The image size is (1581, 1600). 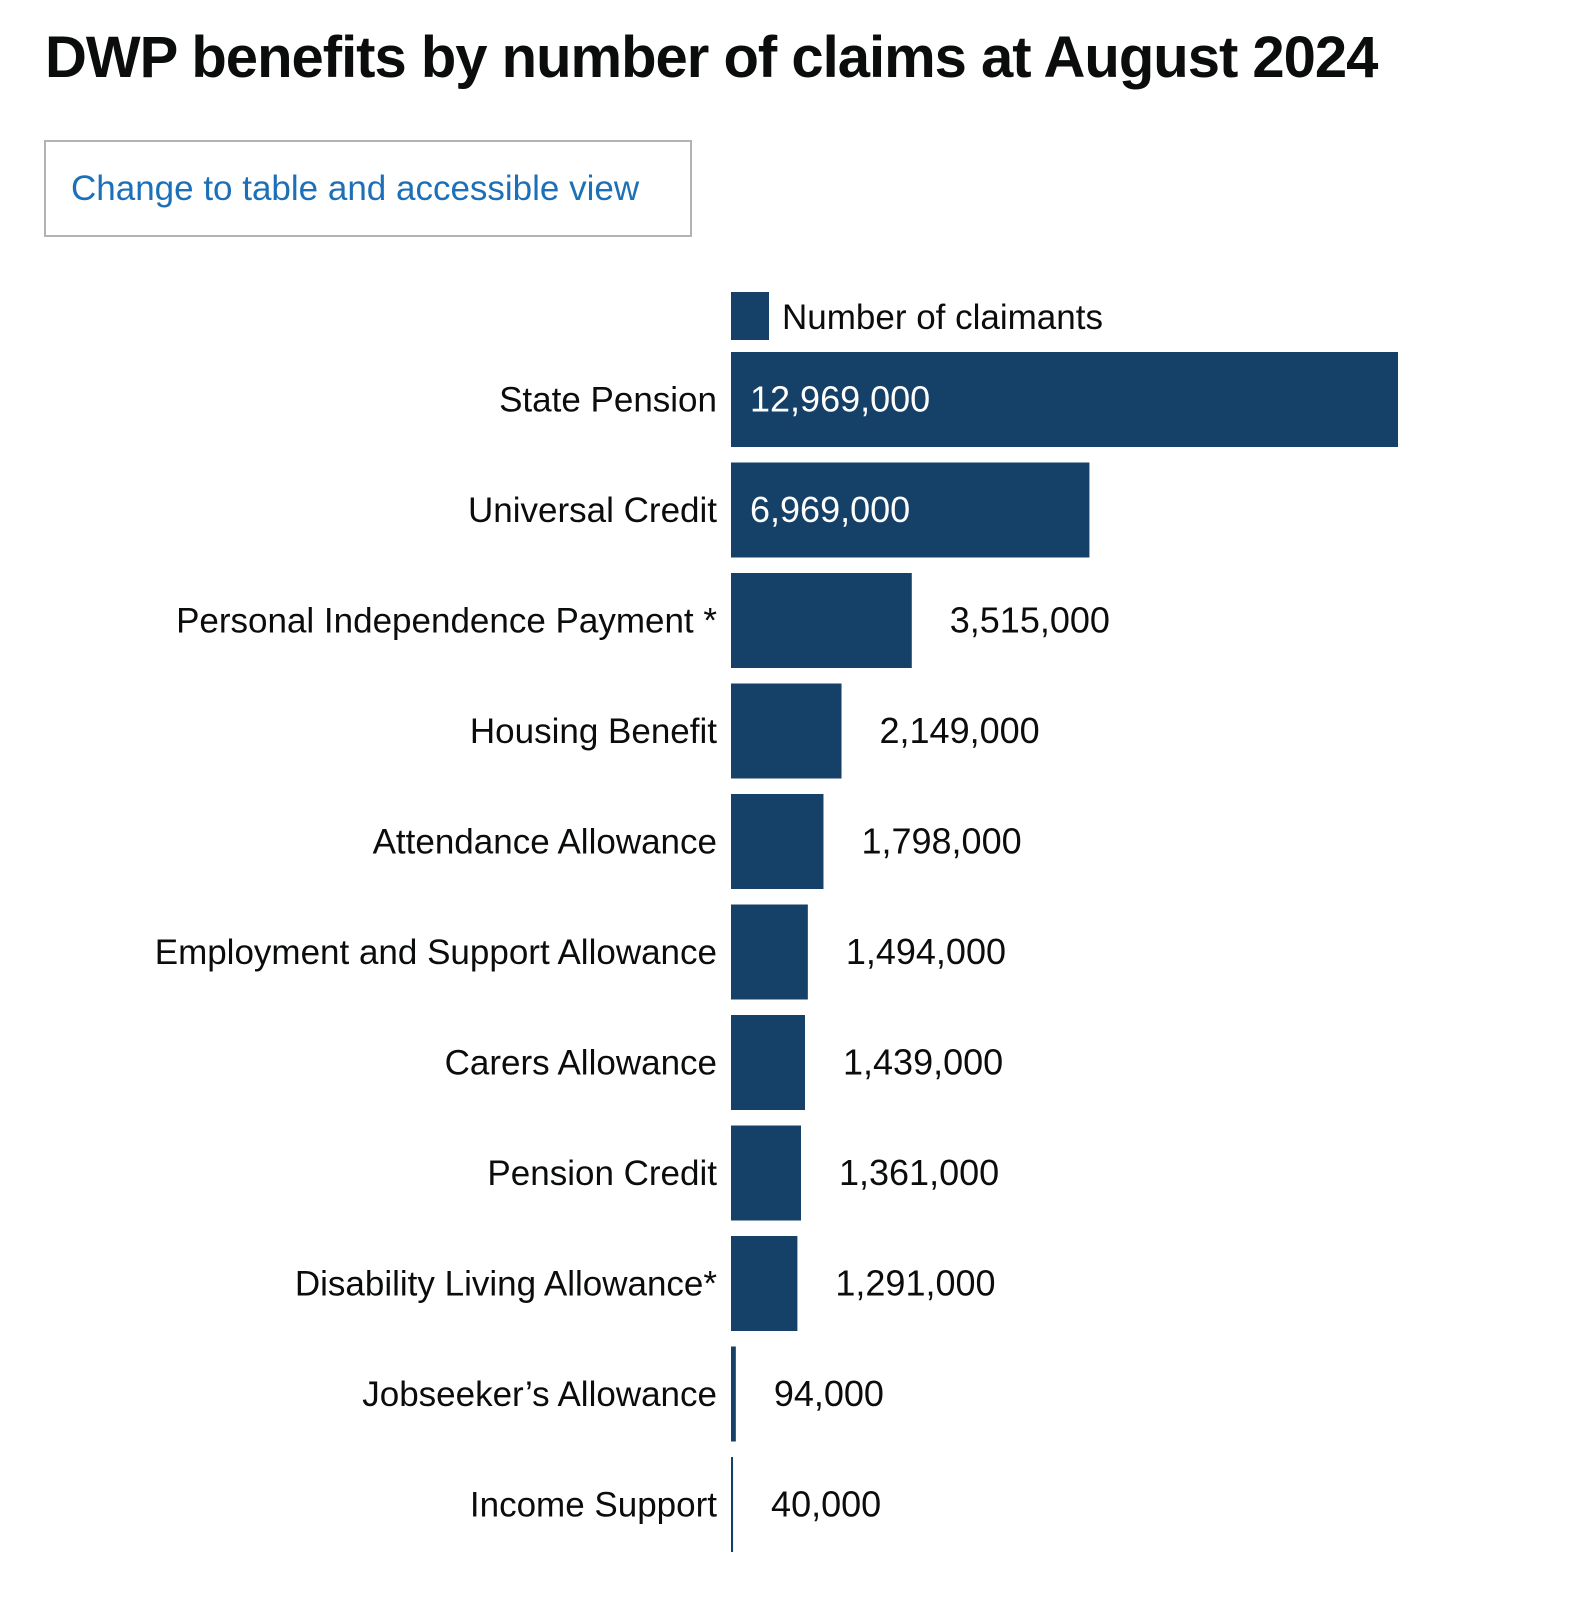 I want to click on category-label: Housing Benefit, so click(x=593, y=731).